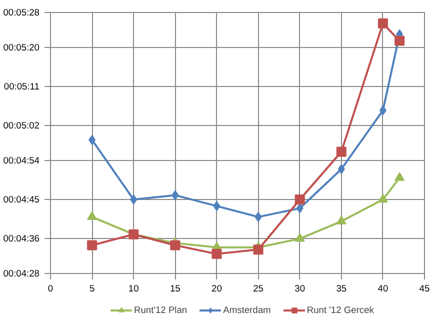  I want to click on y-tick-label: 00:04:54, so click(21, 160).